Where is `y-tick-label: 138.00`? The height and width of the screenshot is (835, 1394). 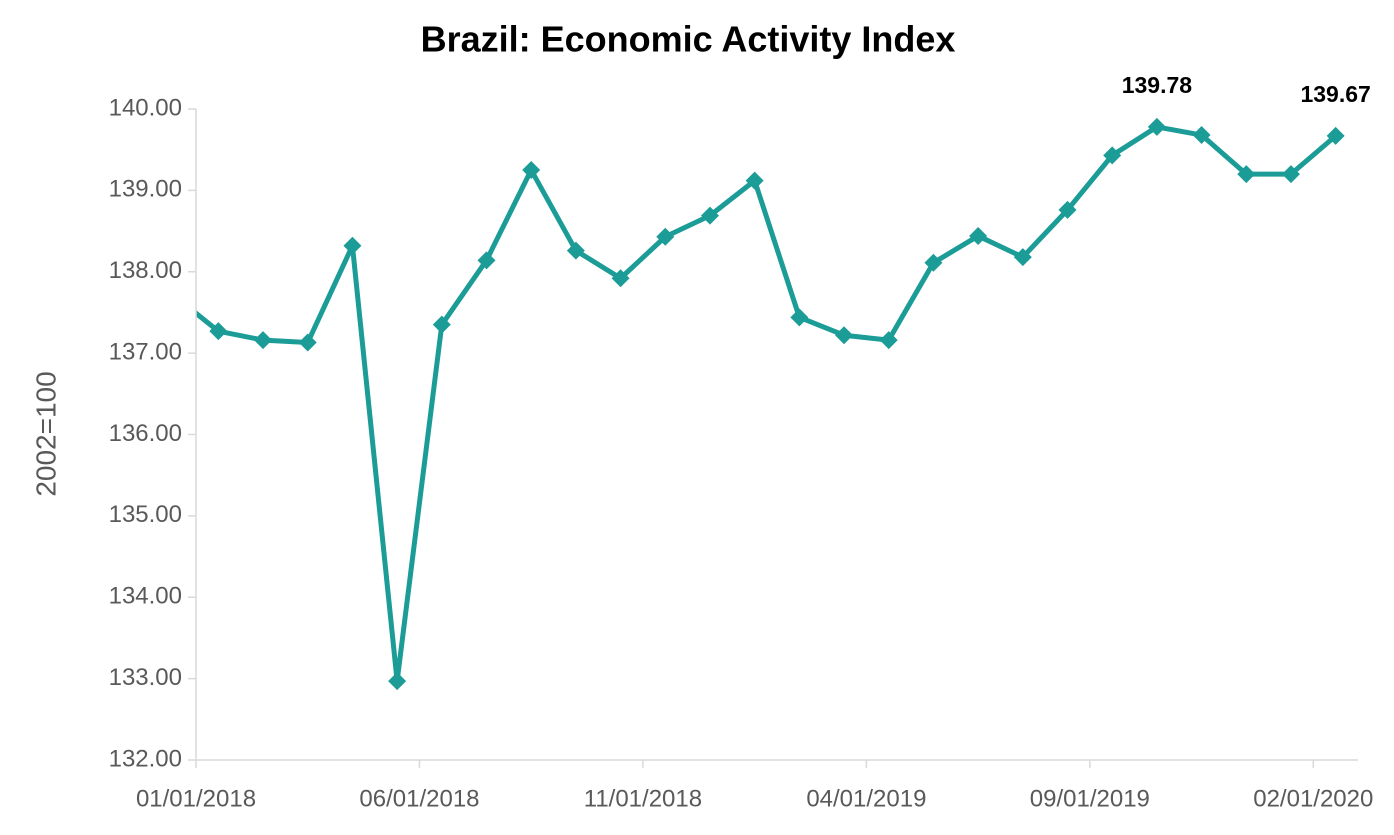
y-tick-label: 138.00 is located at coordinates (145, 270).